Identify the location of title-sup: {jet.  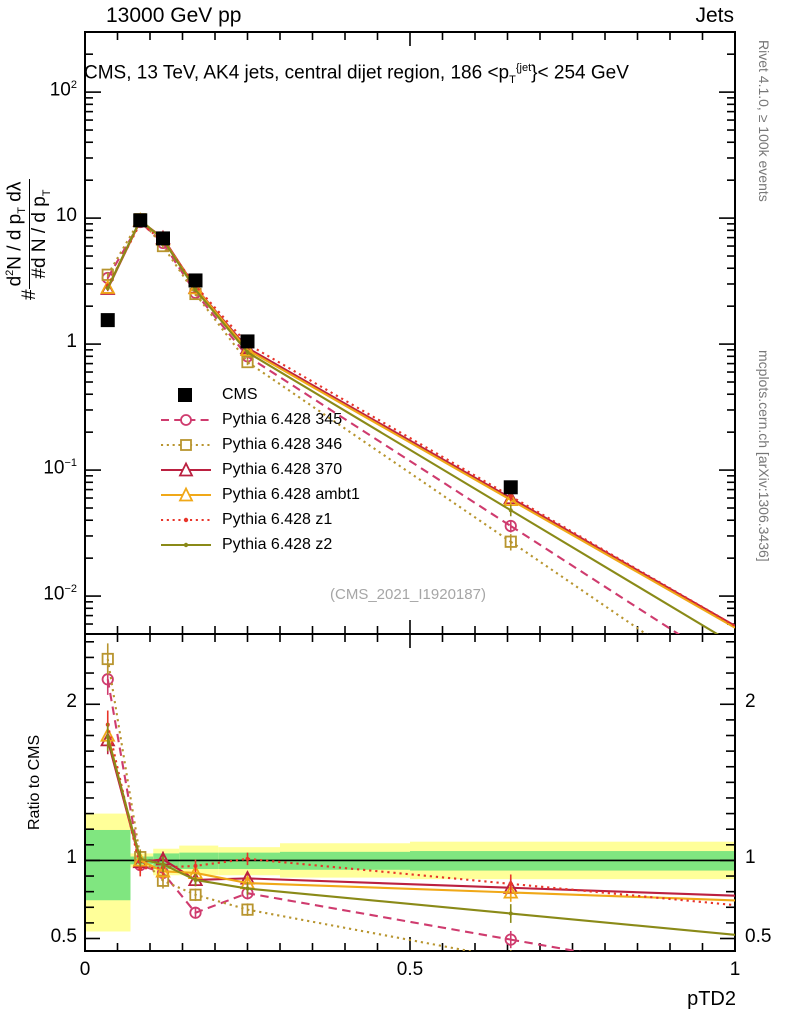
(523, 68).